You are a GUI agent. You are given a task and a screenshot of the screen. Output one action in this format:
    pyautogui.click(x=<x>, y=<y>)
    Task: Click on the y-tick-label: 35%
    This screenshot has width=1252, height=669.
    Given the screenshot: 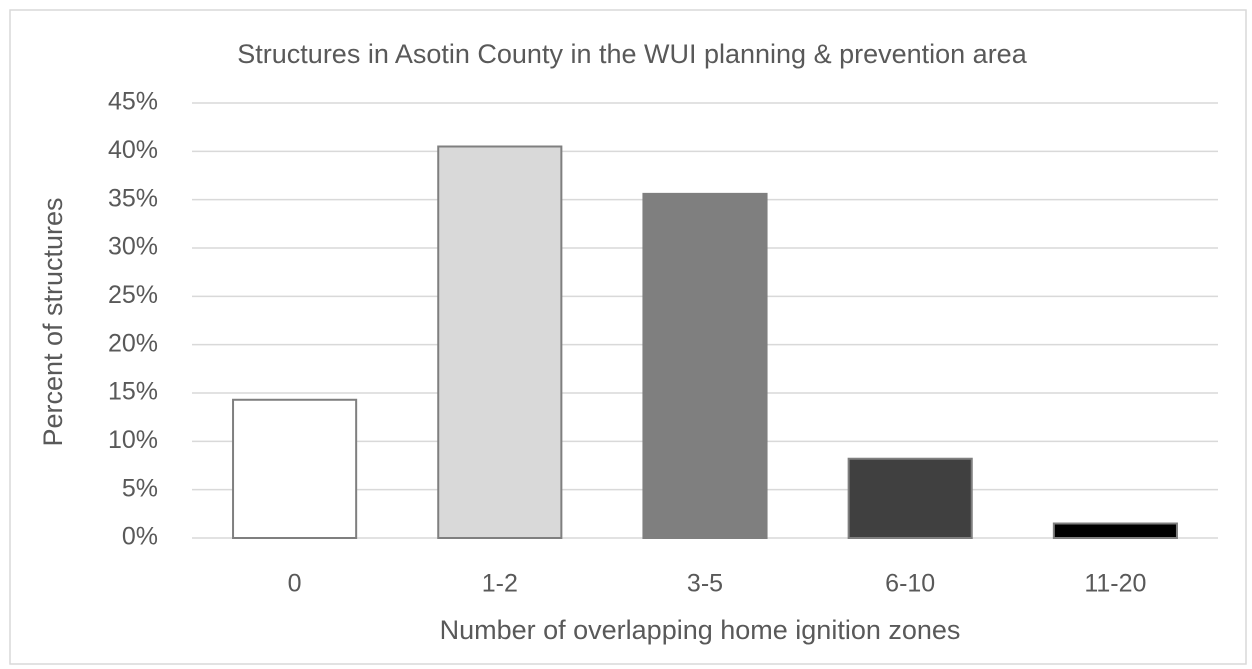 What is the action you would take?
    pyautogui.click(x=133, y=198)
    